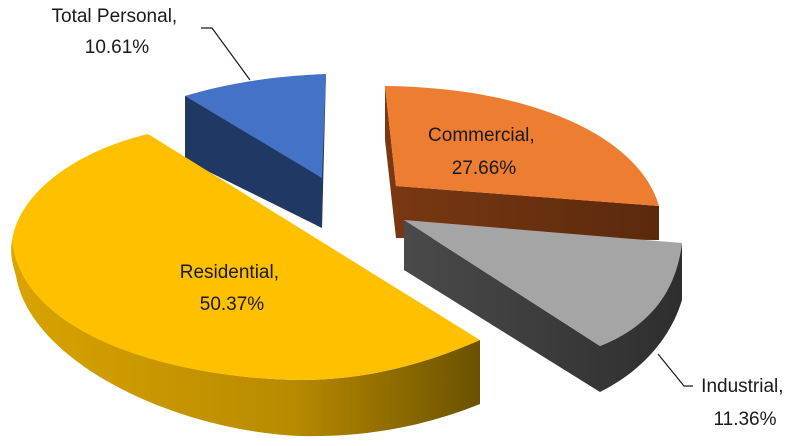 The image size is (808, 446). What do you see at coordinates (484, 152) in the screenshot?
I see `label-commercial: Commercial, 27.66%` at bounding box center [484, 152].